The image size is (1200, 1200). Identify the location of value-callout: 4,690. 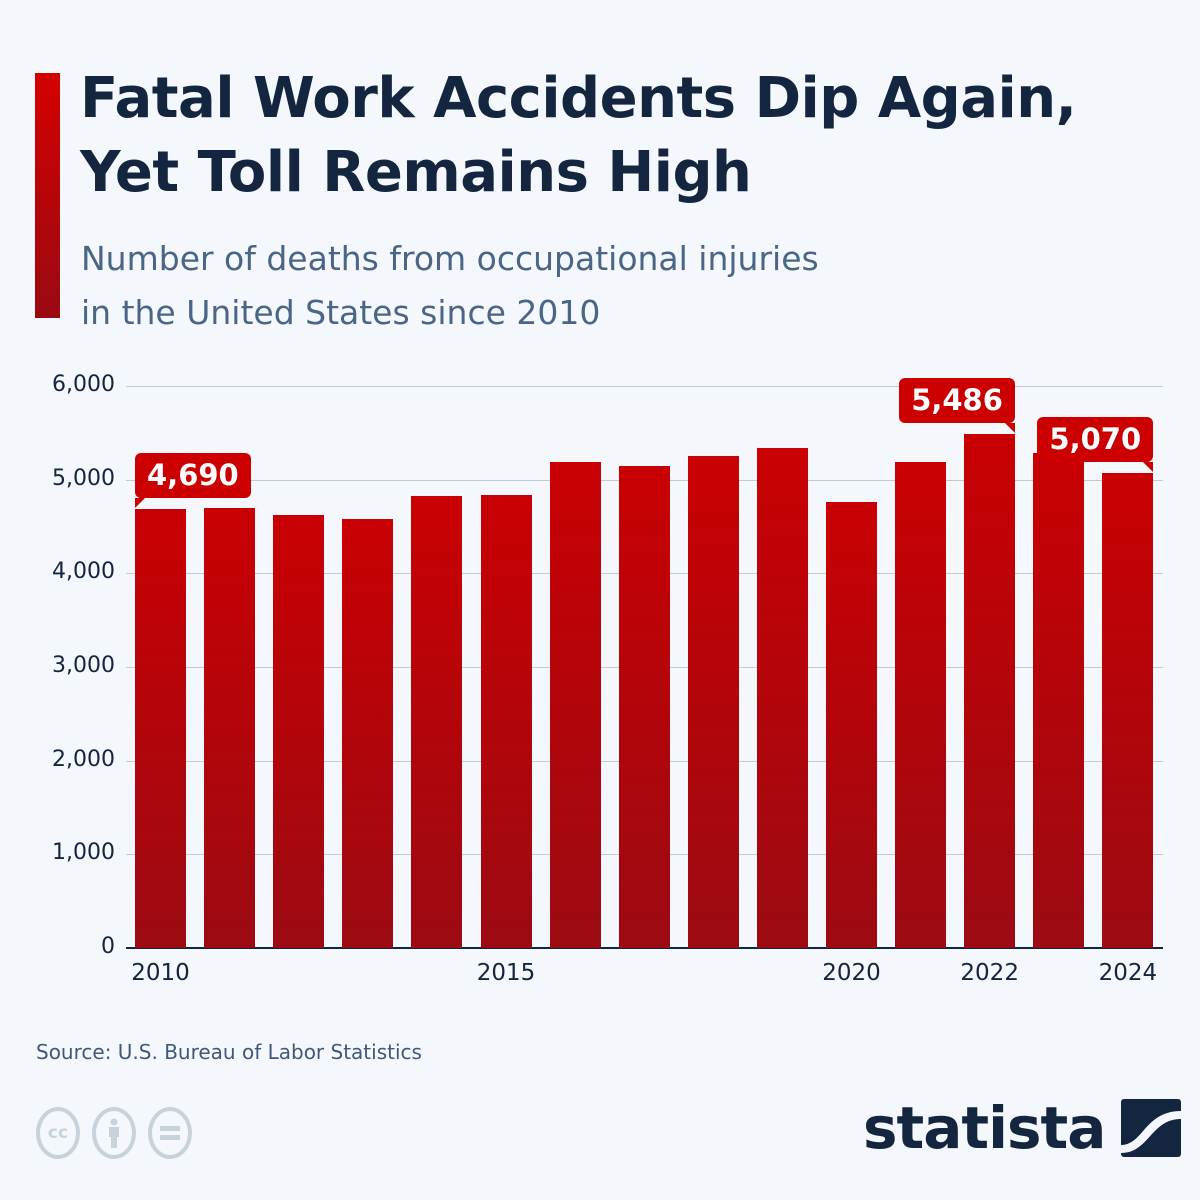
(193, 480).